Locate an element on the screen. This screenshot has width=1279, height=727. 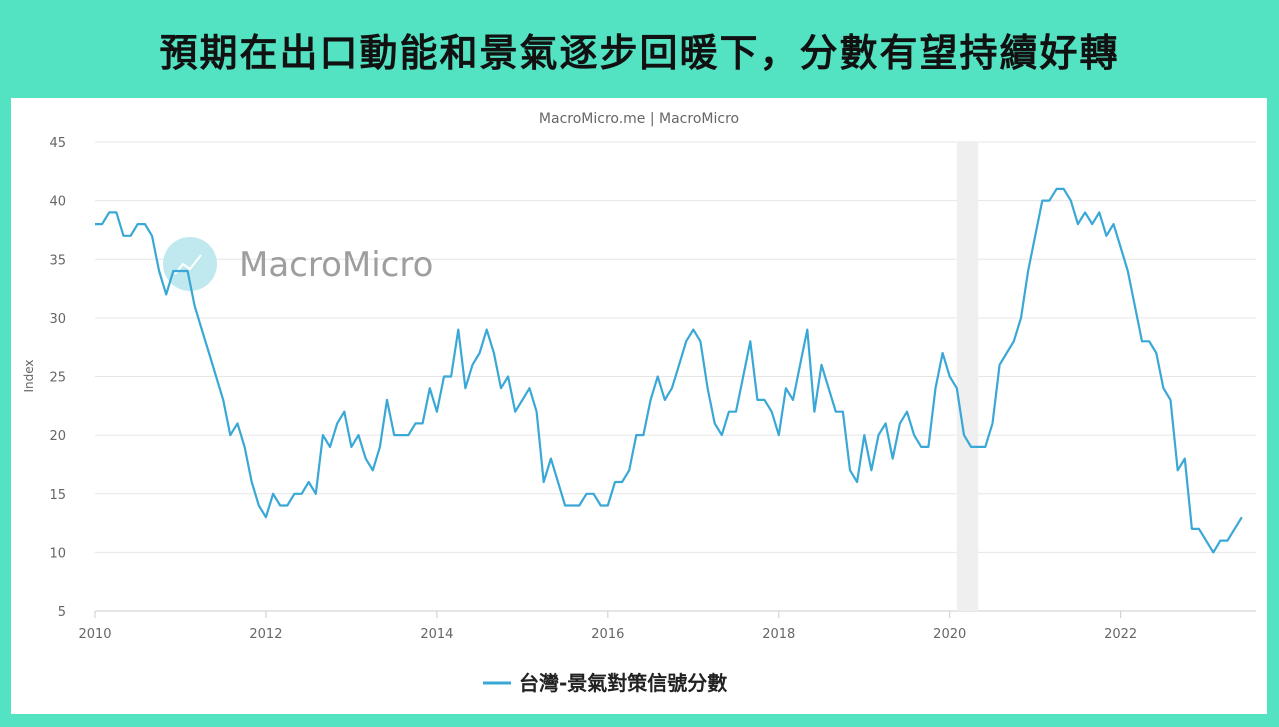
y-tick-label: 30 is located at coordinates (57, 319).